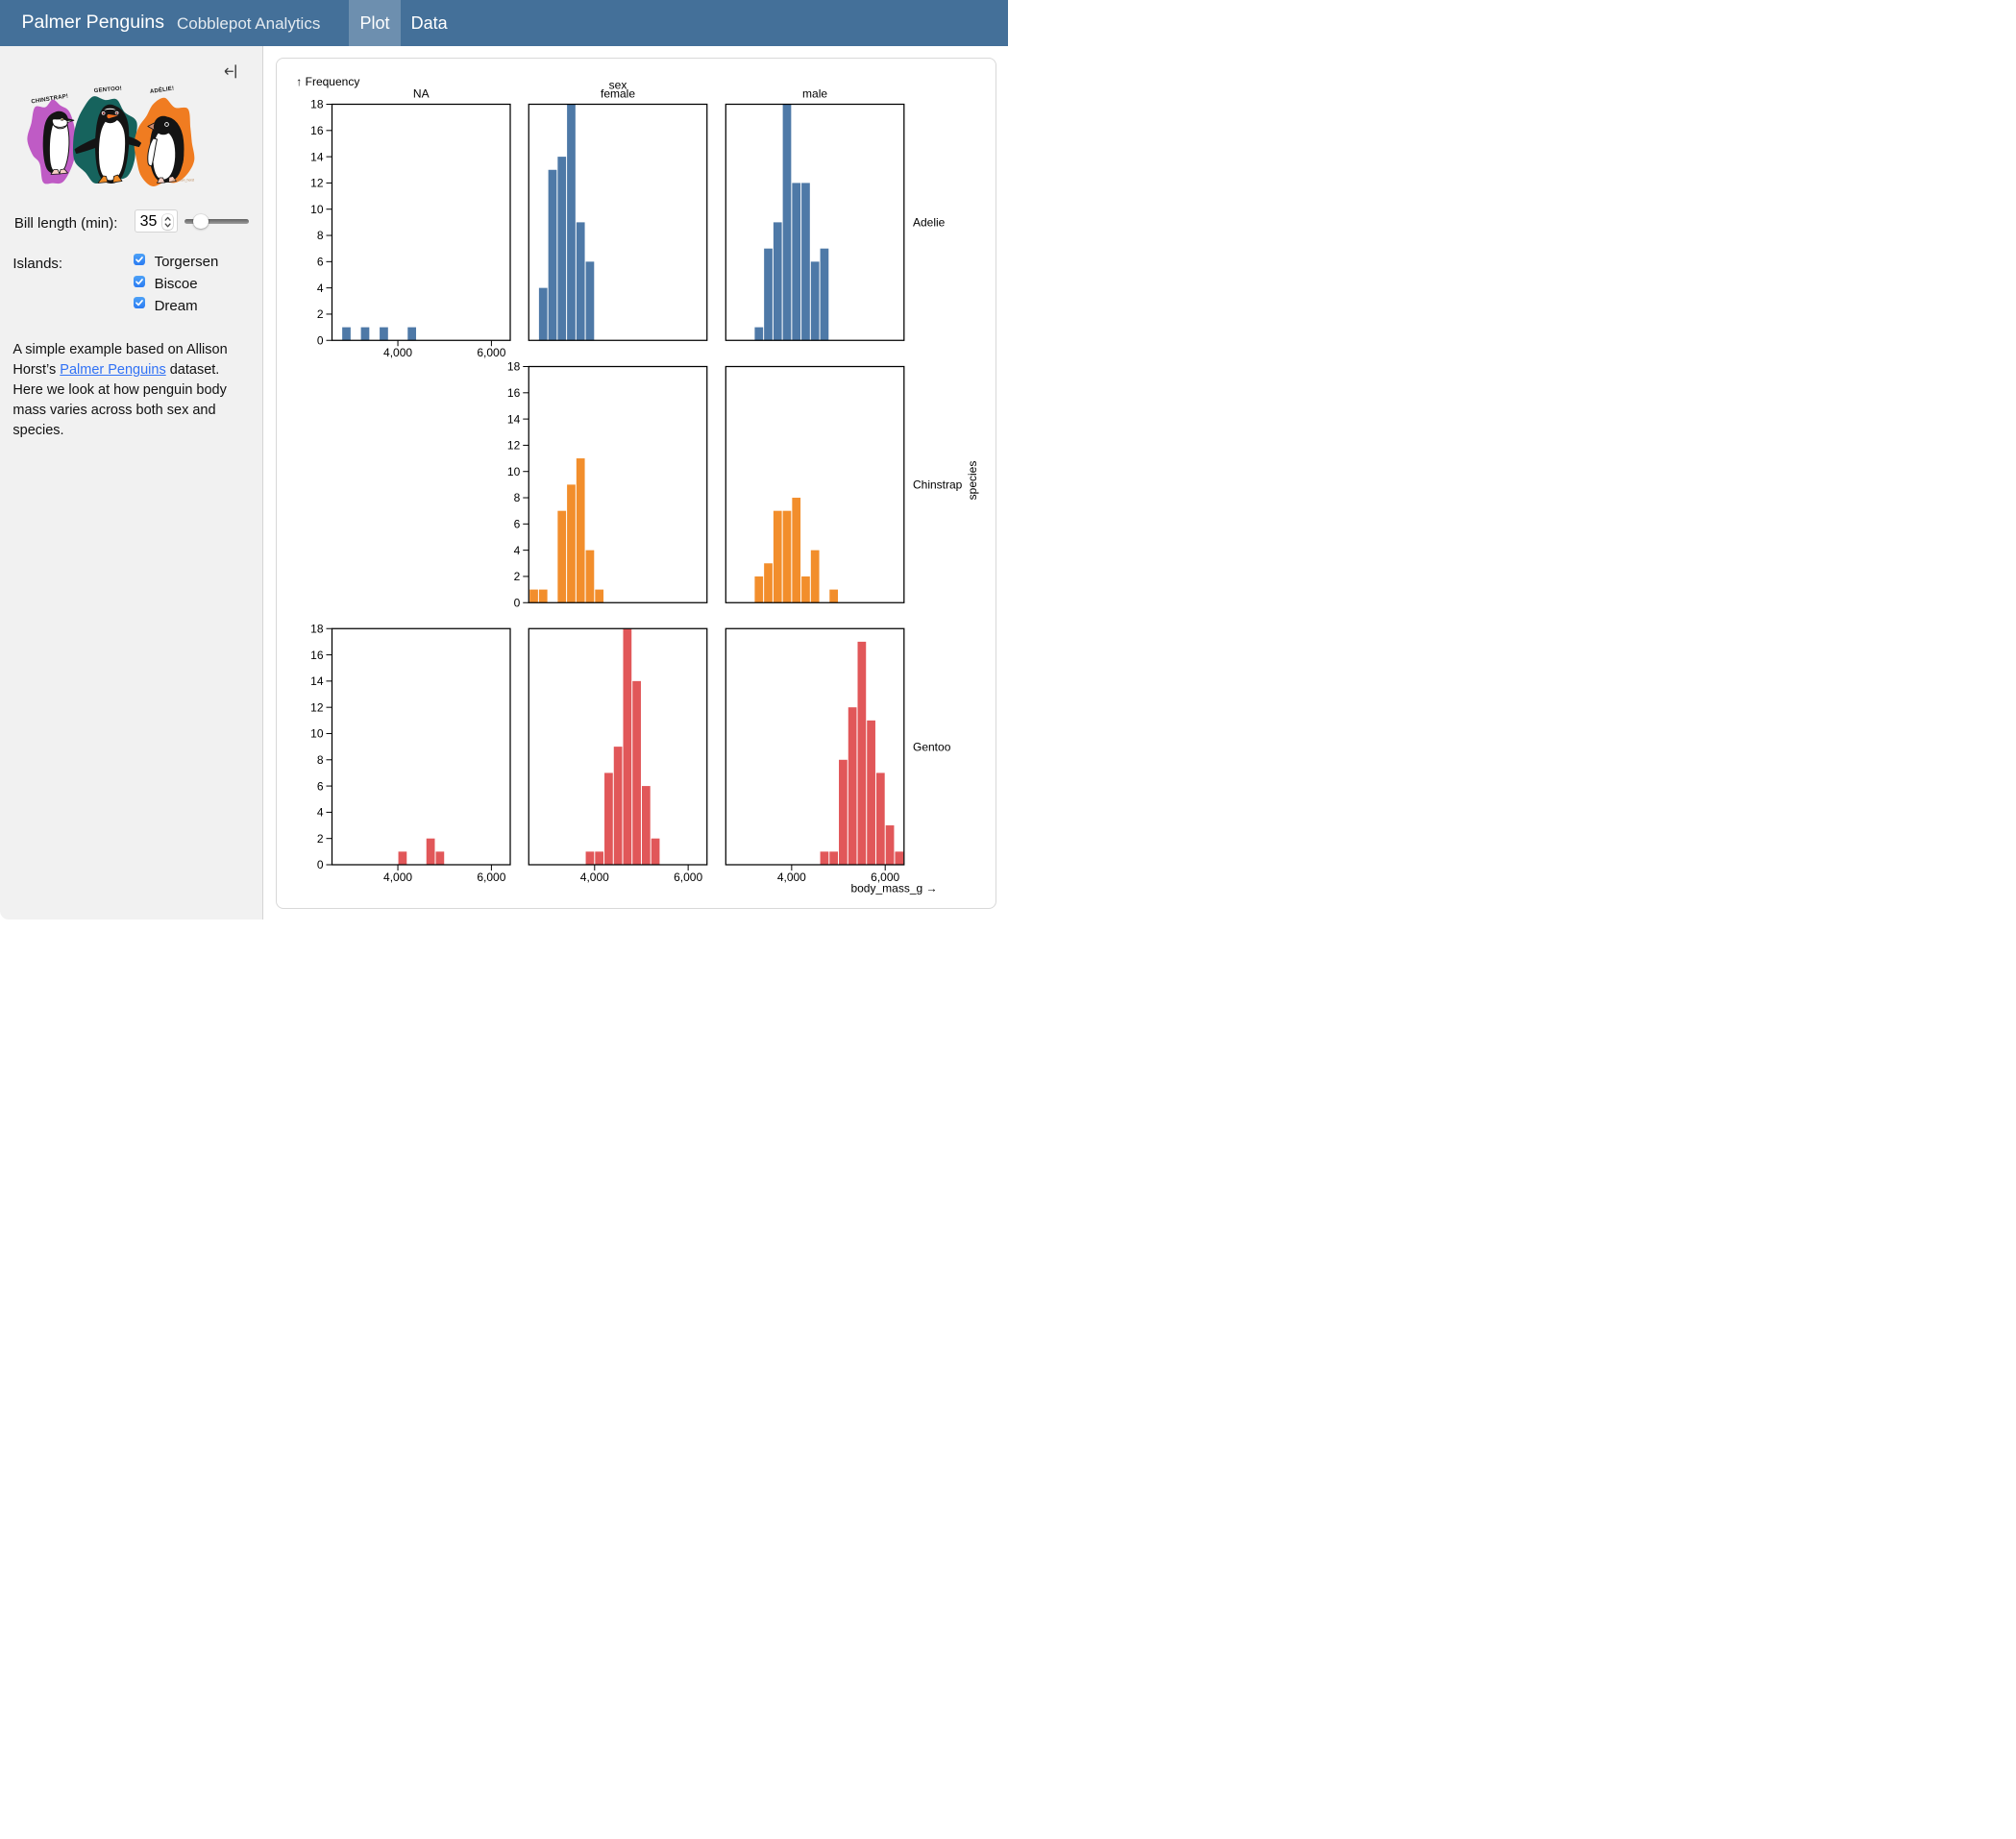 The height and width of the screenshot is (1839, 2016). Describe the element at coordinates (328, 82) in the screenshot. I see `svg-text: ↑ Frequency` at that location.